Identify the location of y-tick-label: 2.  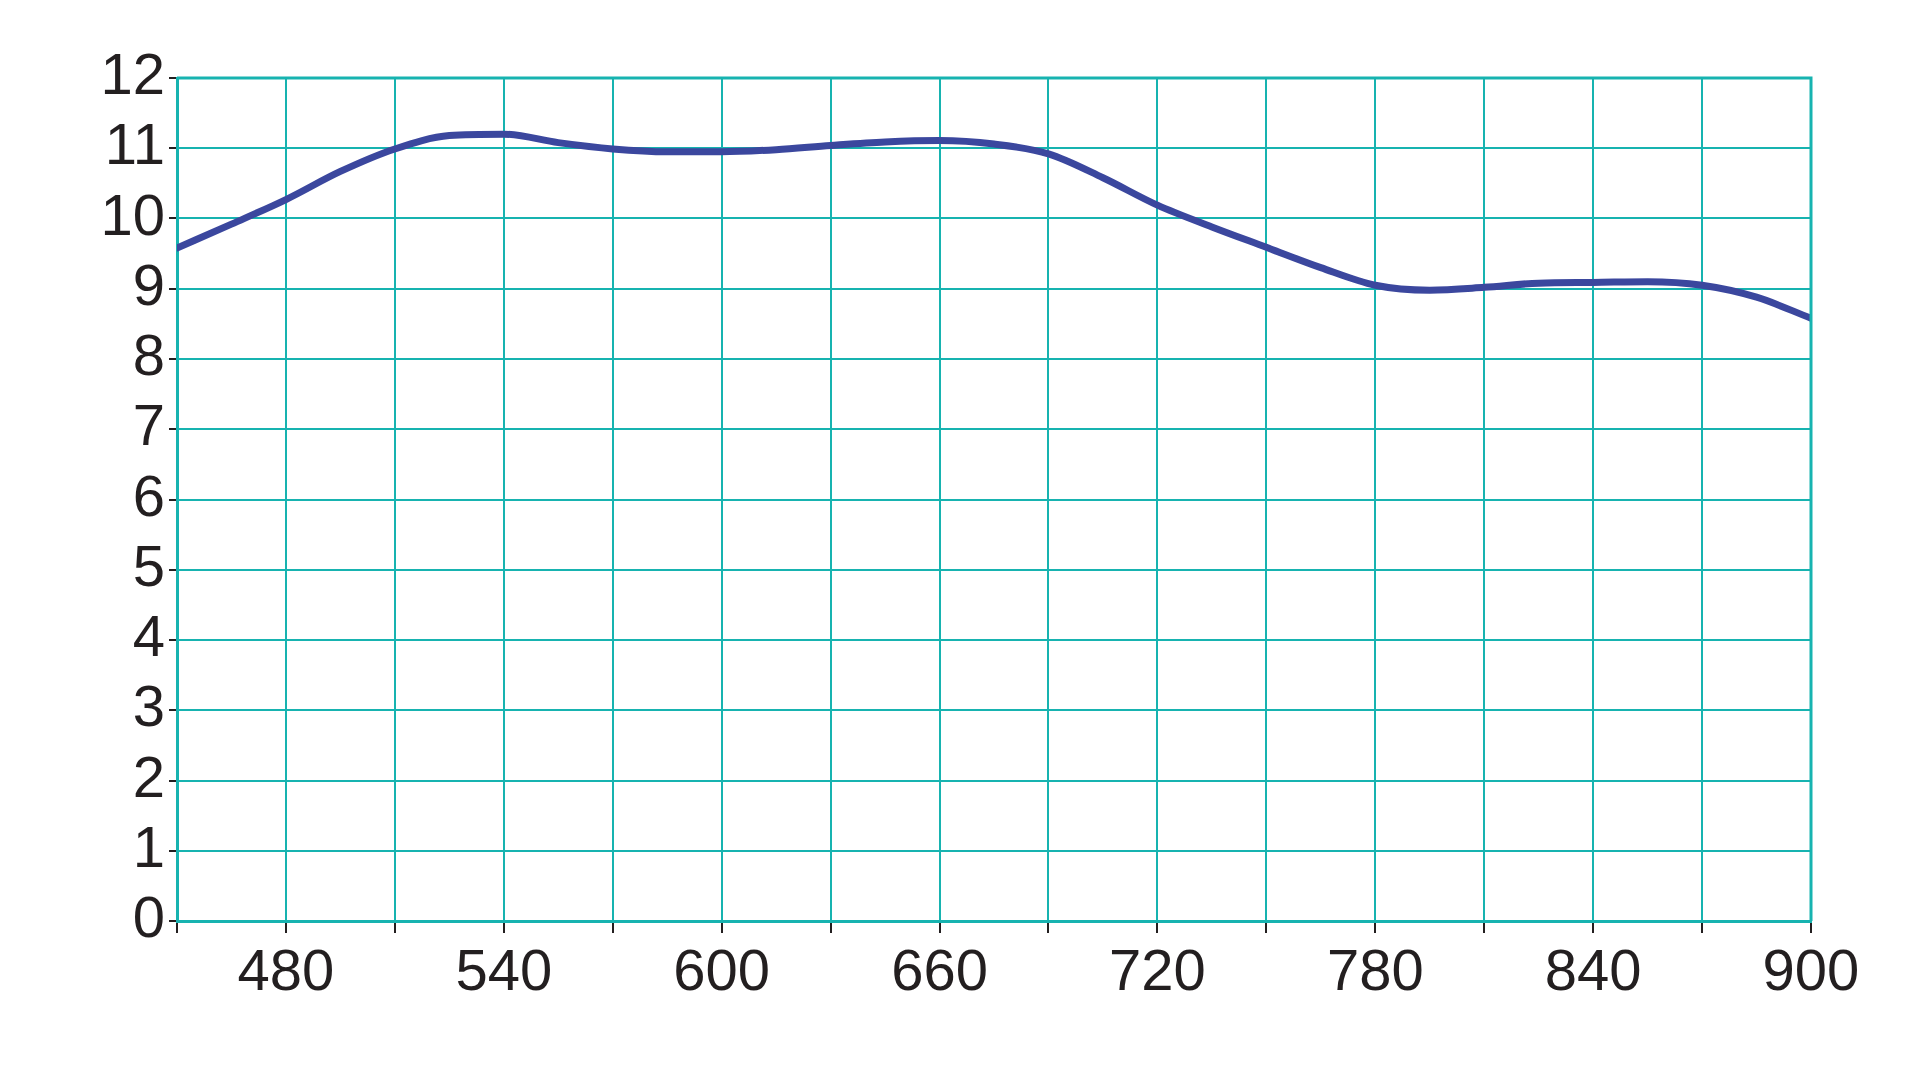
(148, 776).